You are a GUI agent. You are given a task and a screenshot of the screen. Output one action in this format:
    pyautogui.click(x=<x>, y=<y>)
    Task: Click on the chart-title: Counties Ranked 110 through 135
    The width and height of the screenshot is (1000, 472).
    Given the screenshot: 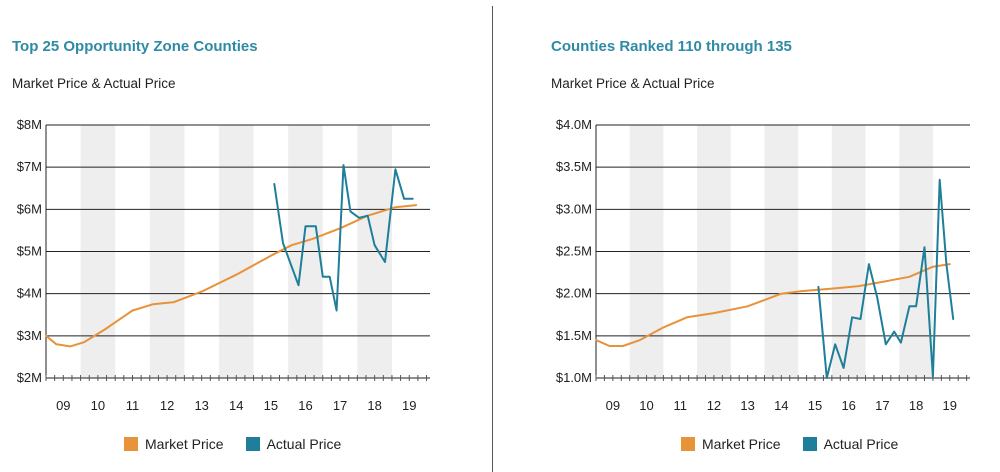 What is the action you would take?
    pyautogui.click(x=671, y=46)
    